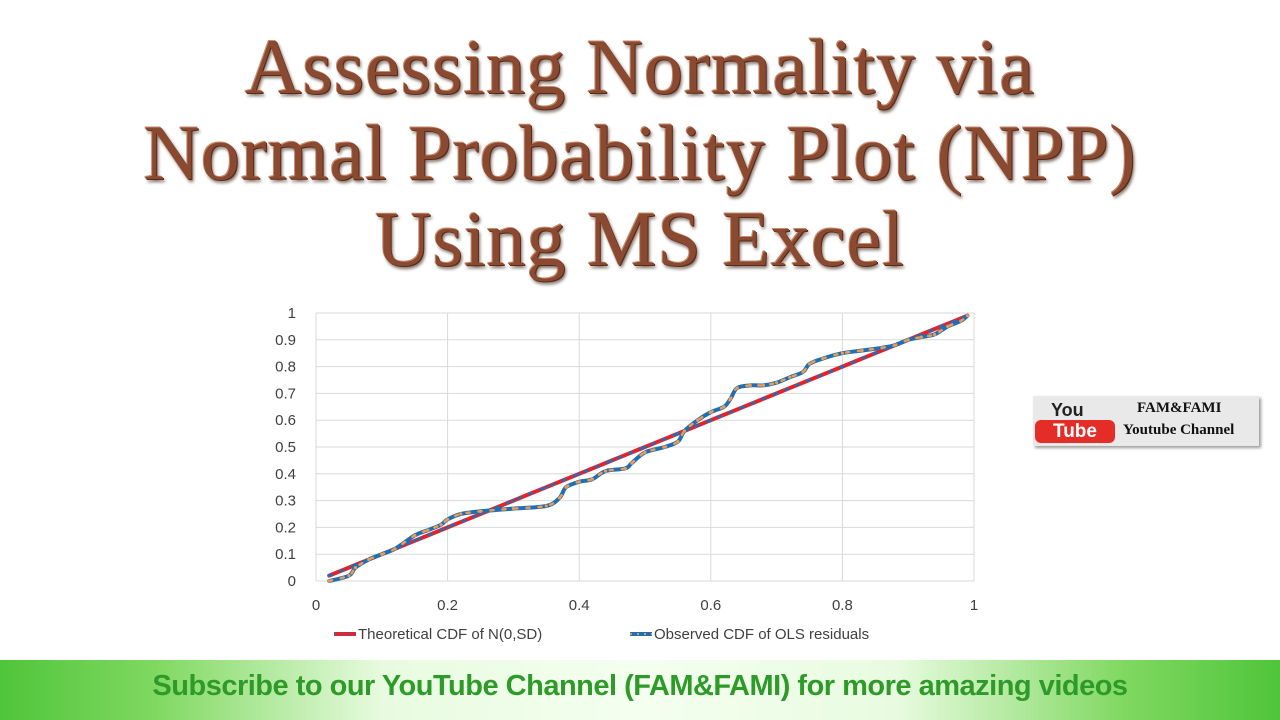  Describe the element at coordinates (842, 605) in the screenshot. I see `x-tick-label-4: 0.8` at that location.